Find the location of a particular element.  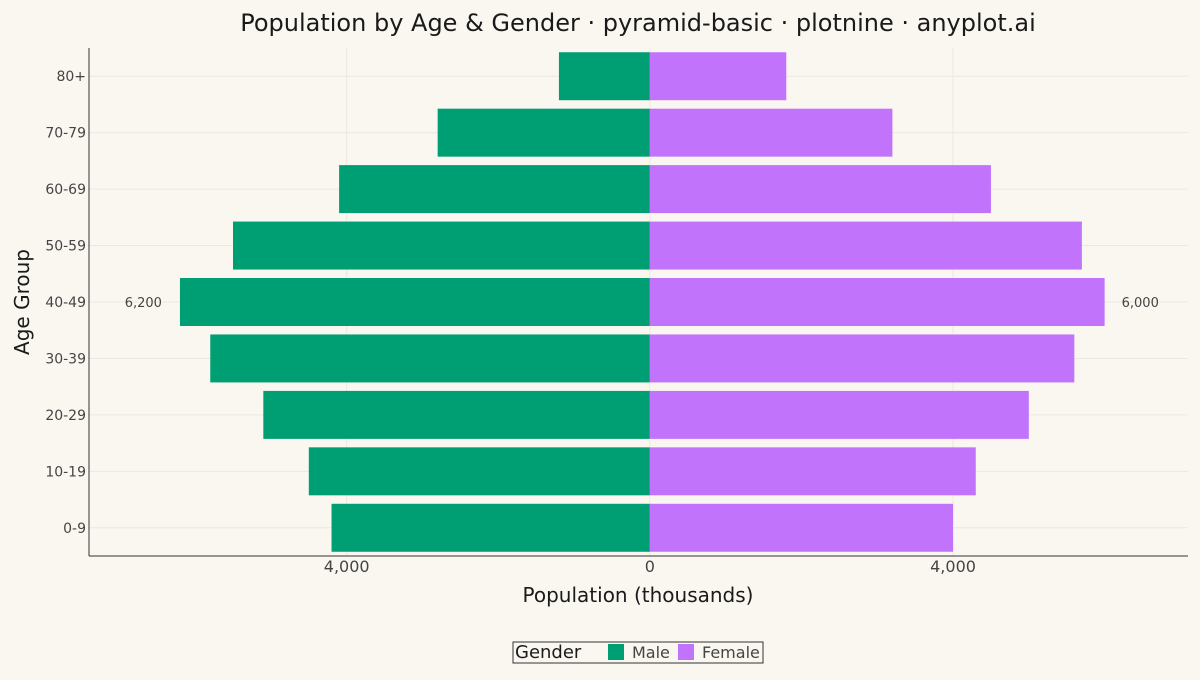

x-tick-label: 0 is located at coordinates (650, 566).